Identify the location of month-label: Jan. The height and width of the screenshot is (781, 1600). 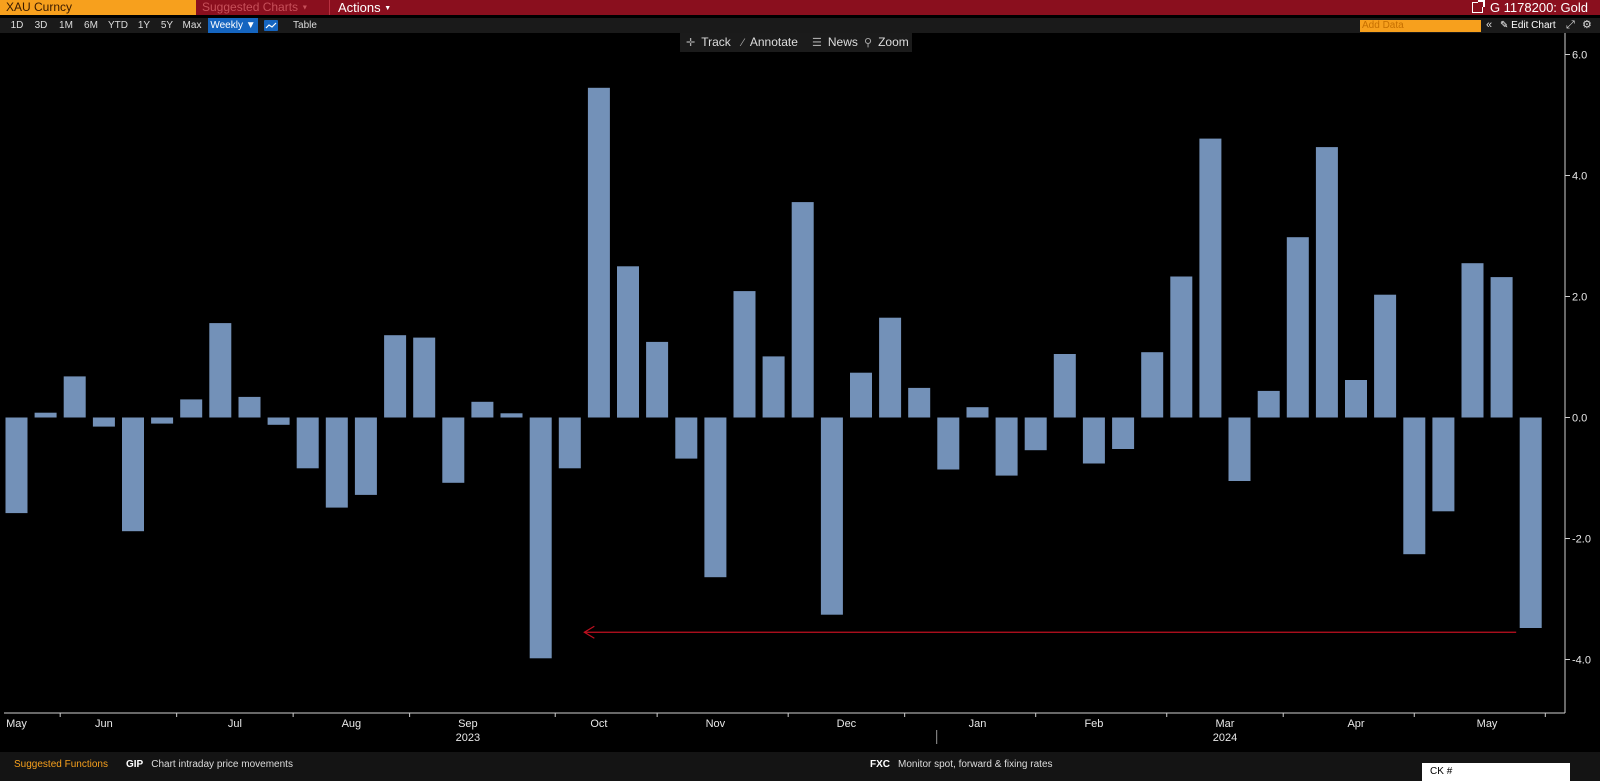
(978, 724).